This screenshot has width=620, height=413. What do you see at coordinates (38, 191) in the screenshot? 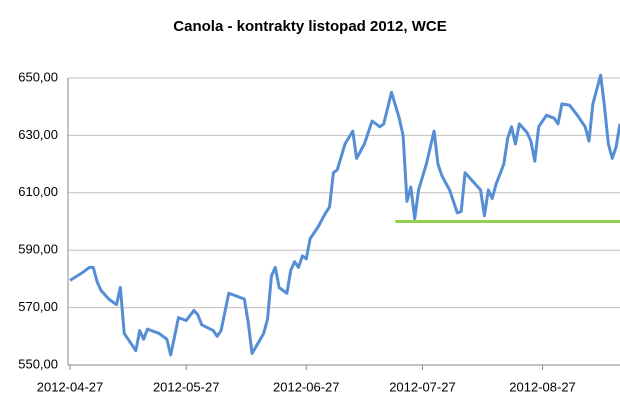
I see `y-tick-label: 610,00` at bounding box center [38, 191].